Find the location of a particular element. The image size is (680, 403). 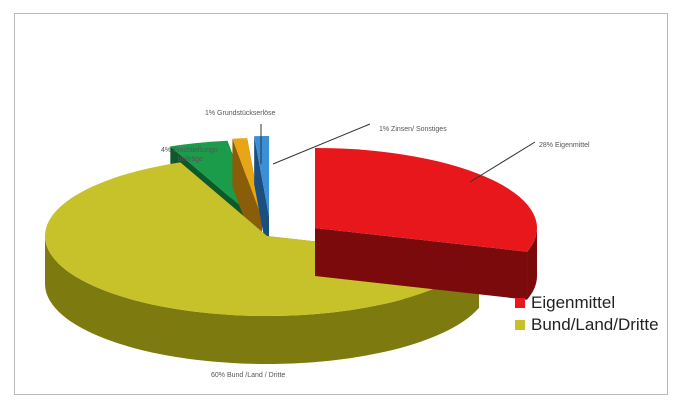

label-bund-land-dritte: 60% Bund /Land / Dritte is located at coordinates (248, 375).